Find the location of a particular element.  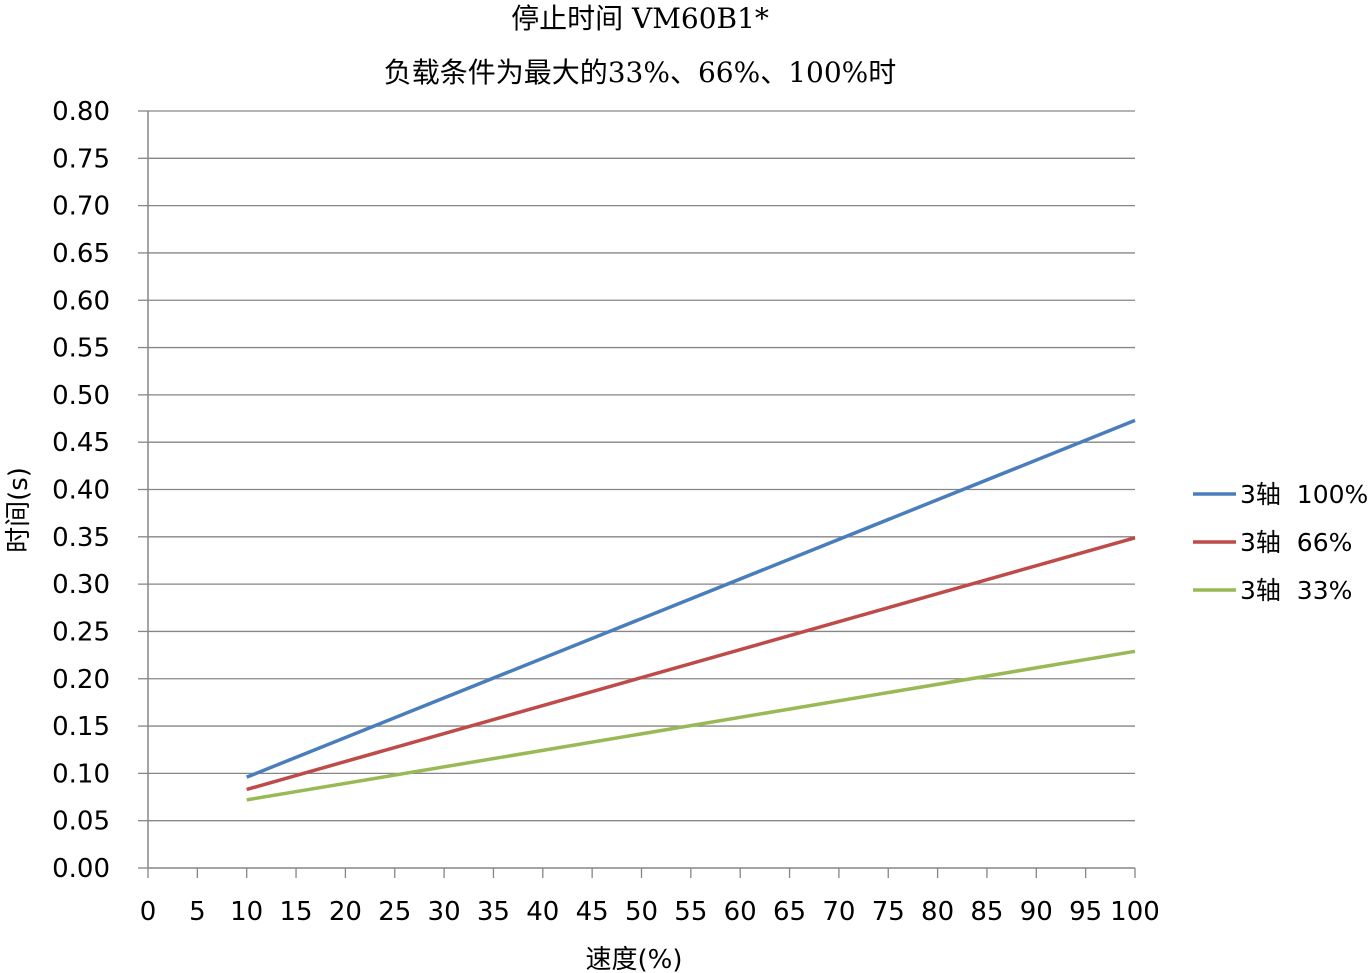

y-tick-label: 0.15 is located at coordinates (81, 727).